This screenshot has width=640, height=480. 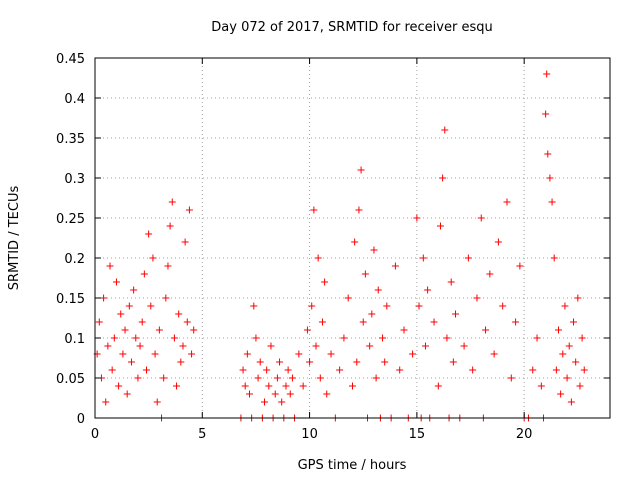 I want to click on y-tick-label: 0.05, so click(x=70, y=379).